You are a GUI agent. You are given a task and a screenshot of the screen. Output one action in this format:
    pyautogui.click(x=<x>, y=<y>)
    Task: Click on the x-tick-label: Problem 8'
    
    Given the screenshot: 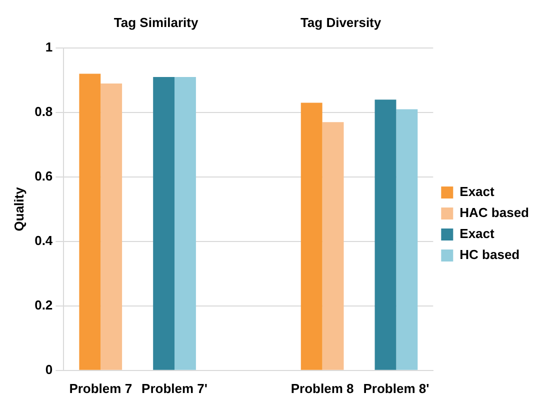 What is the action you would take?
    pyautogui.click(x=396, y=388)
    